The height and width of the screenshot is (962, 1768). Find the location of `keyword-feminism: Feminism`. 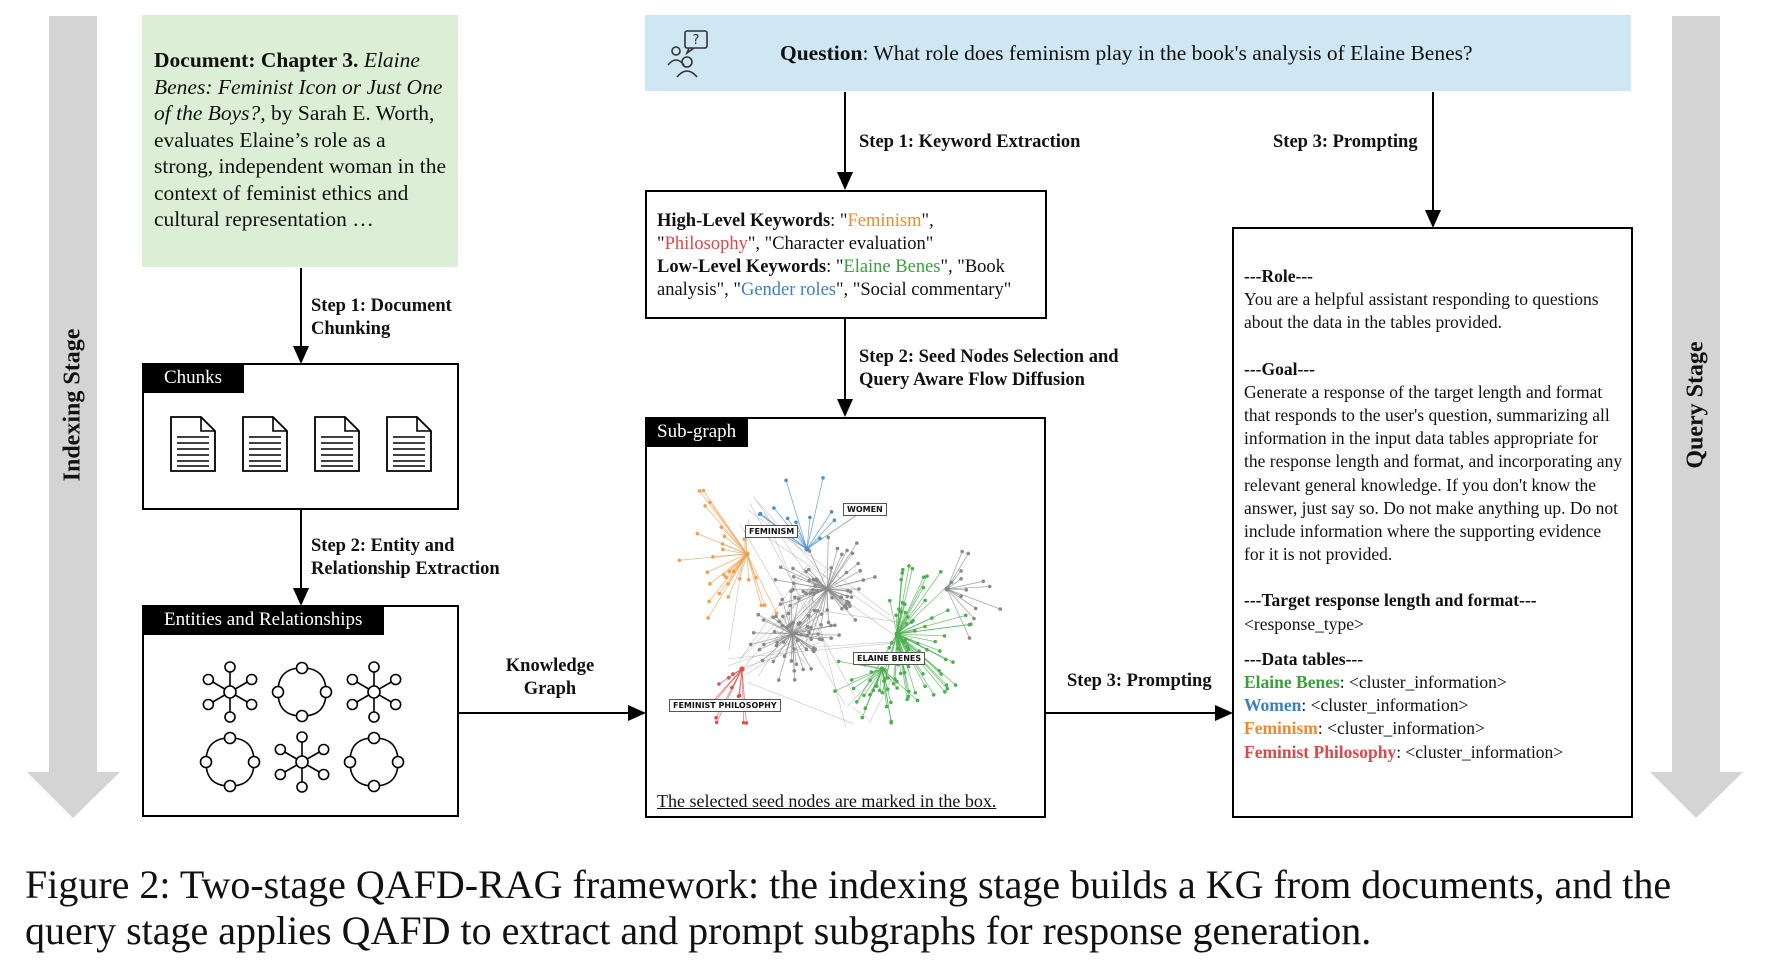

keyword-feminism: Feminism is located at coordinates (884, 221).